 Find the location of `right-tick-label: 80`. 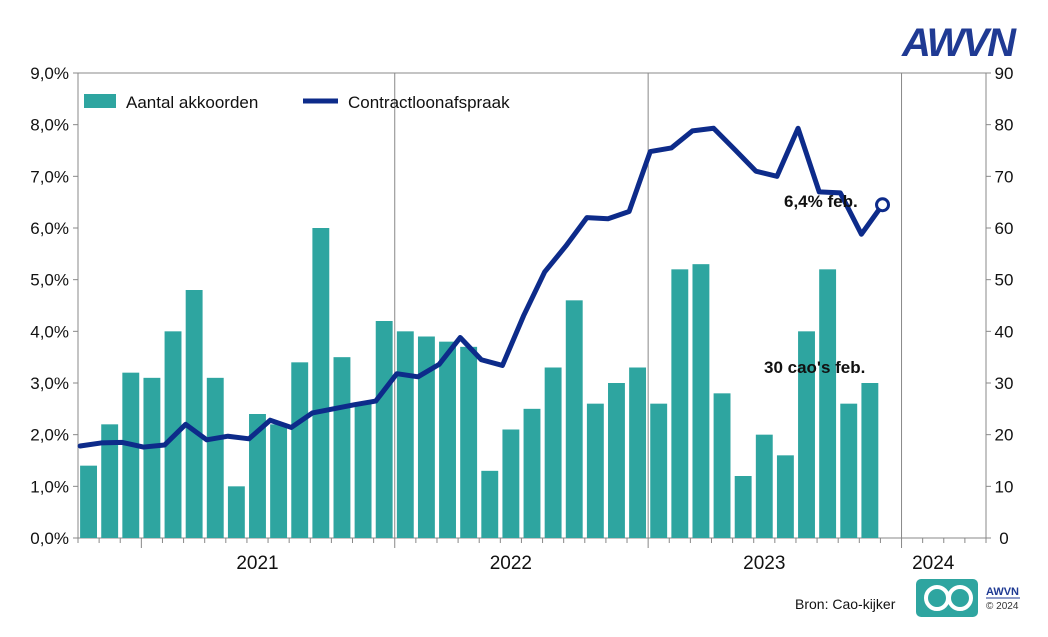

right-tick-label: 80 is located at coordinates (1004, 125).